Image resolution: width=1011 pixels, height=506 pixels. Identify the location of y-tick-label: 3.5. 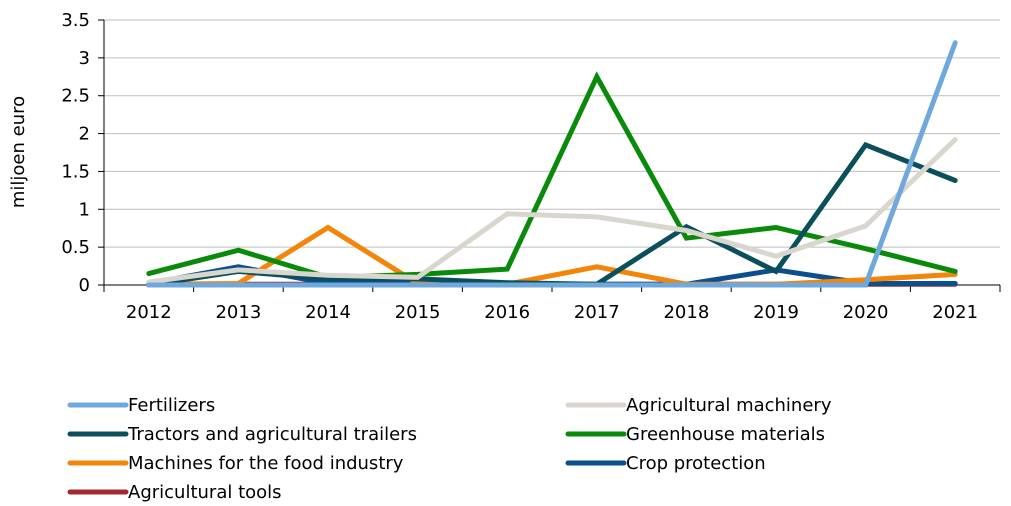
(75, 20).